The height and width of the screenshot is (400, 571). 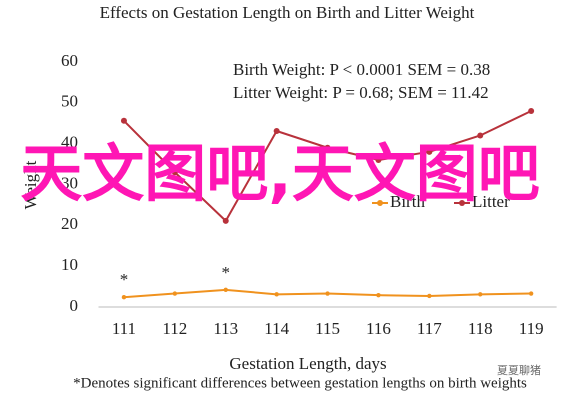 What do you see at coordinates (361, 69) in the screenshot?
I see `annotation: Birth Weight: P < 0.0001 SEM = 0.38` at bounding box center [361, 69].